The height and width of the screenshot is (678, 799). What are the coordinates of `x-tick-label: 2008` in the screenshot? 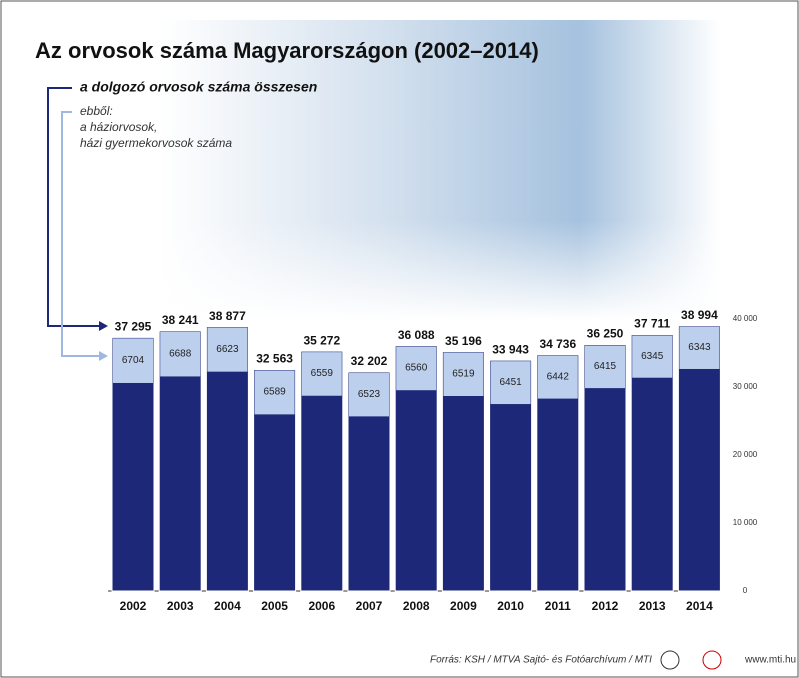 It's located at (416, 606).